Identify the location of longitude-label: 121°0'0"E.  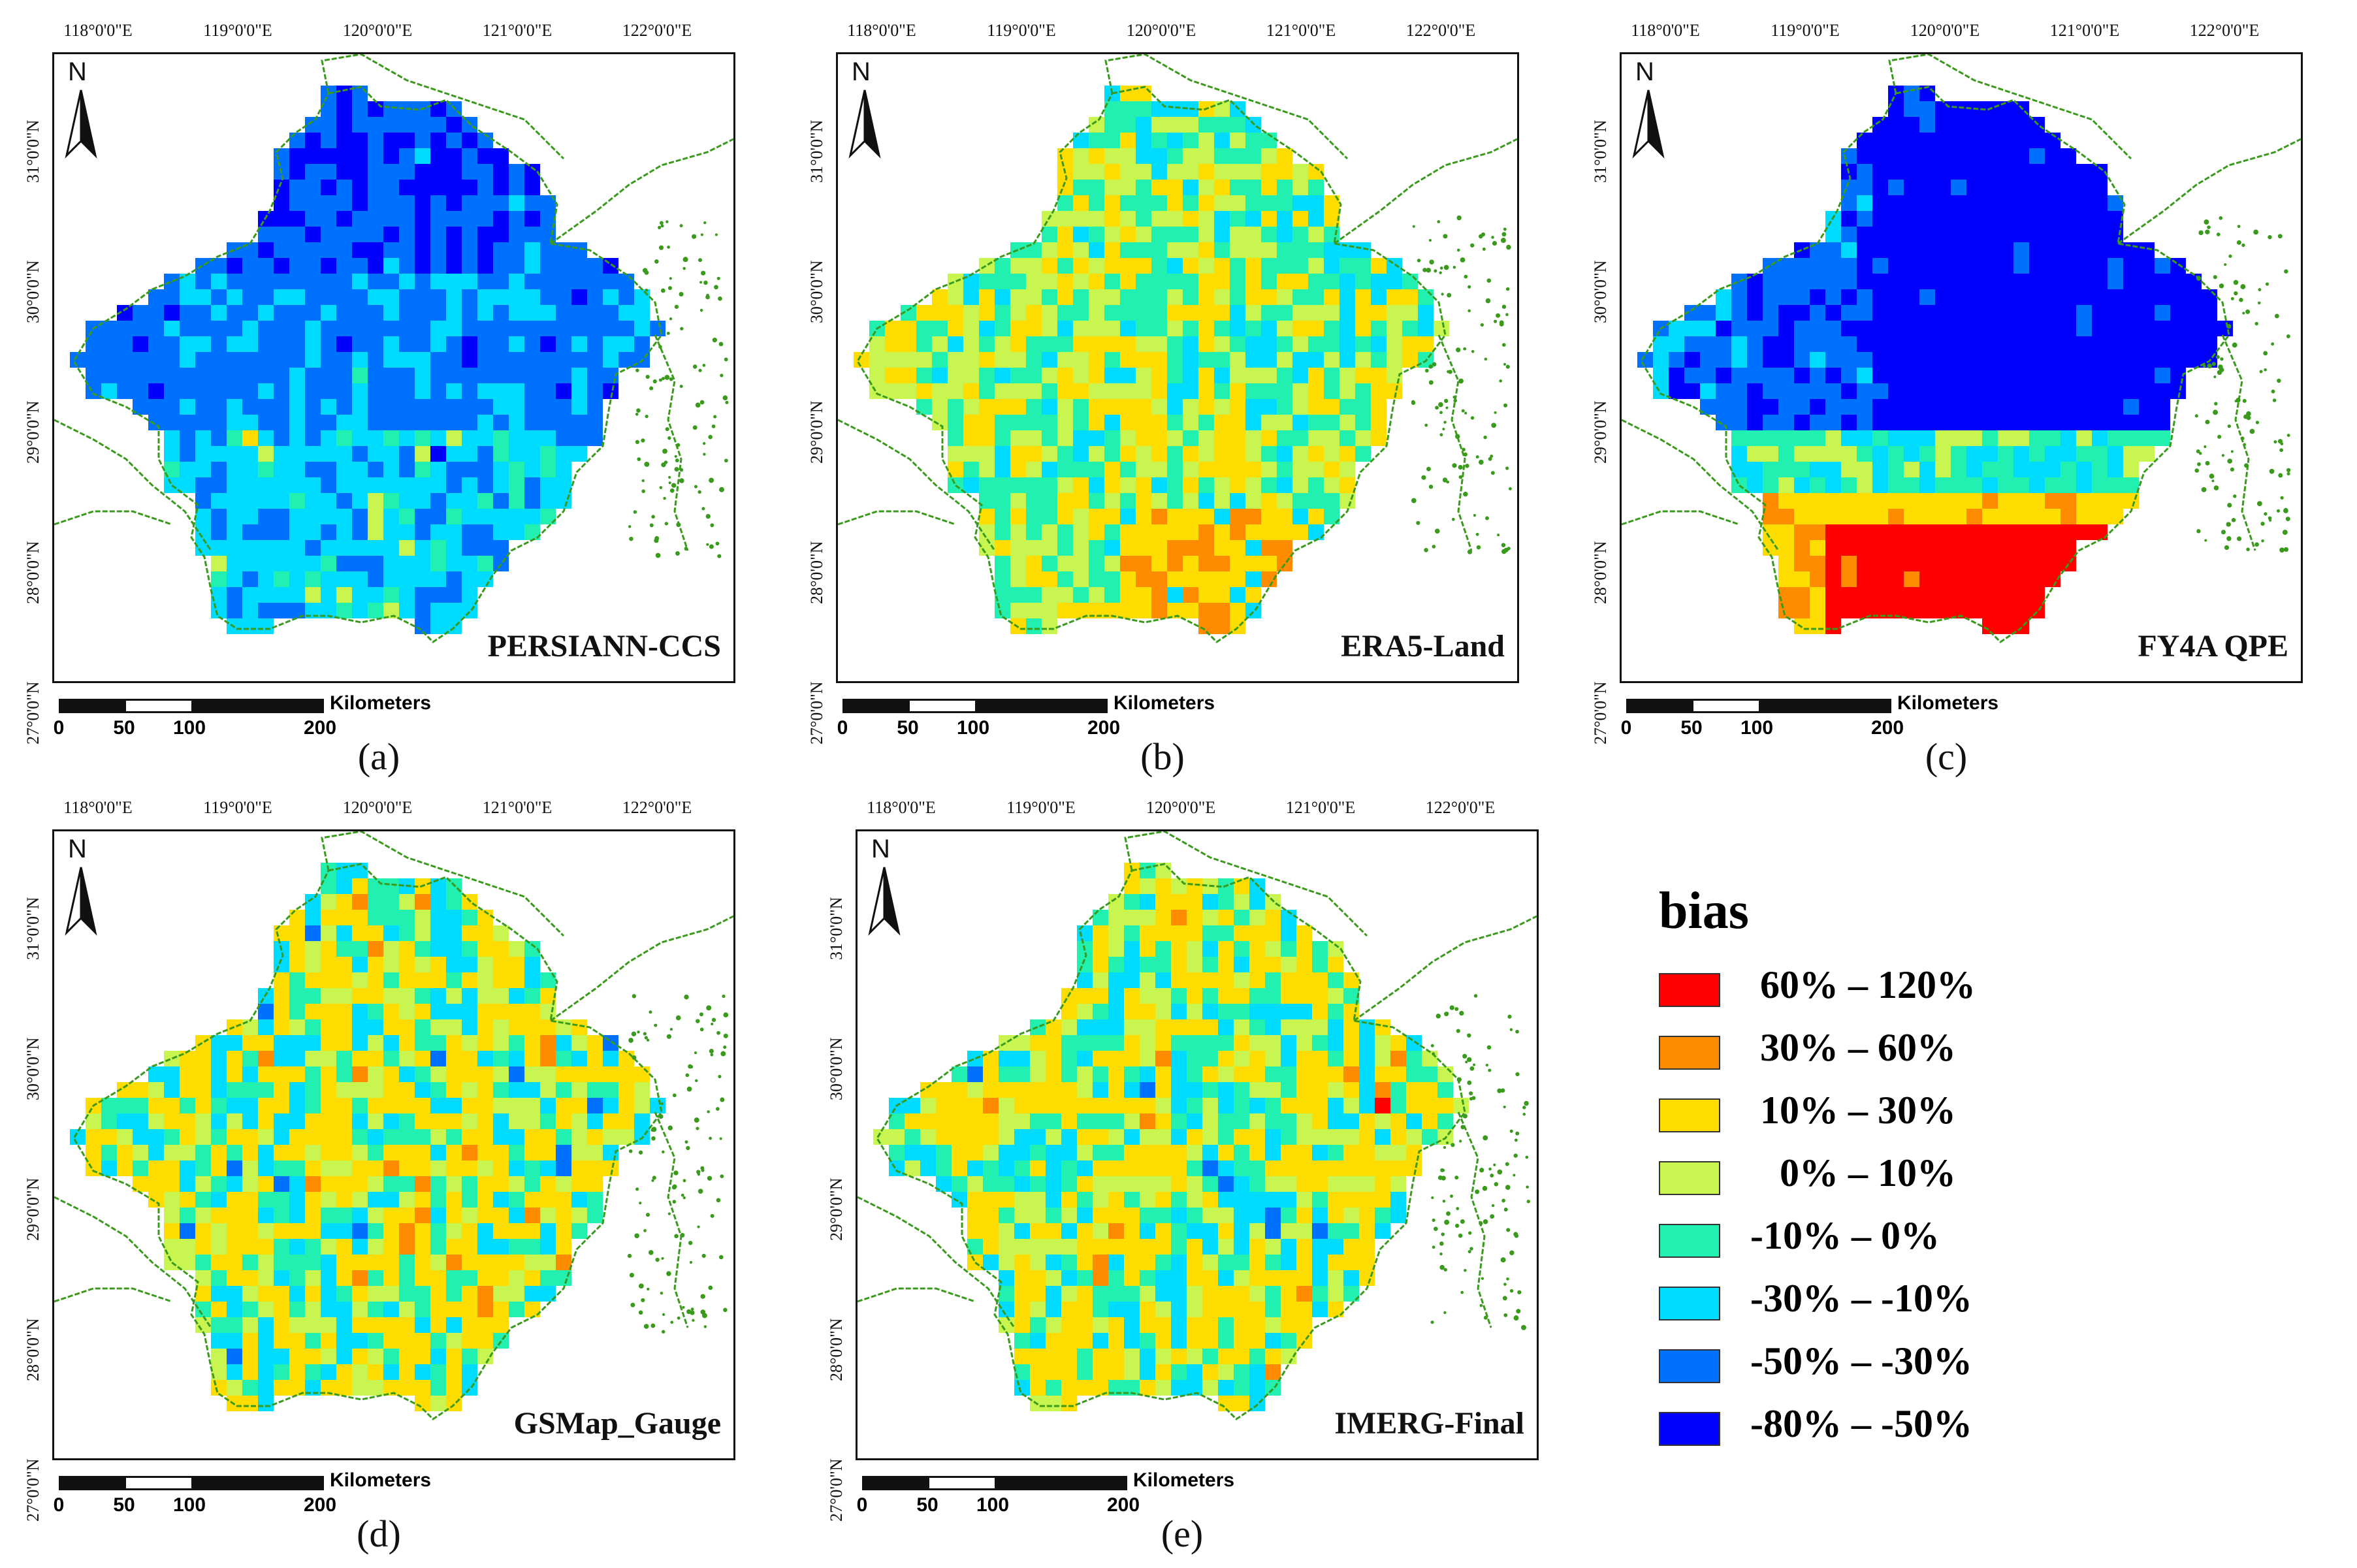
(517, 807).